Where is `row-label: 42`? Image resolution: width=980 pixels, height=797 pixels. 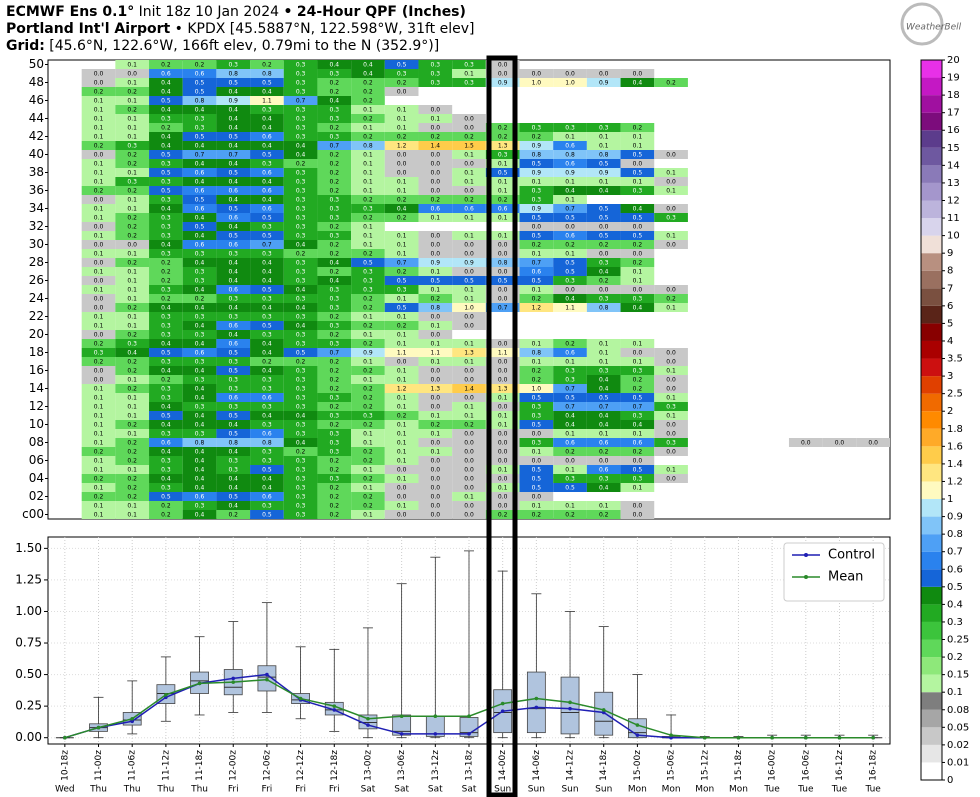
row-label: 42 is located at coordinates (36, 136).